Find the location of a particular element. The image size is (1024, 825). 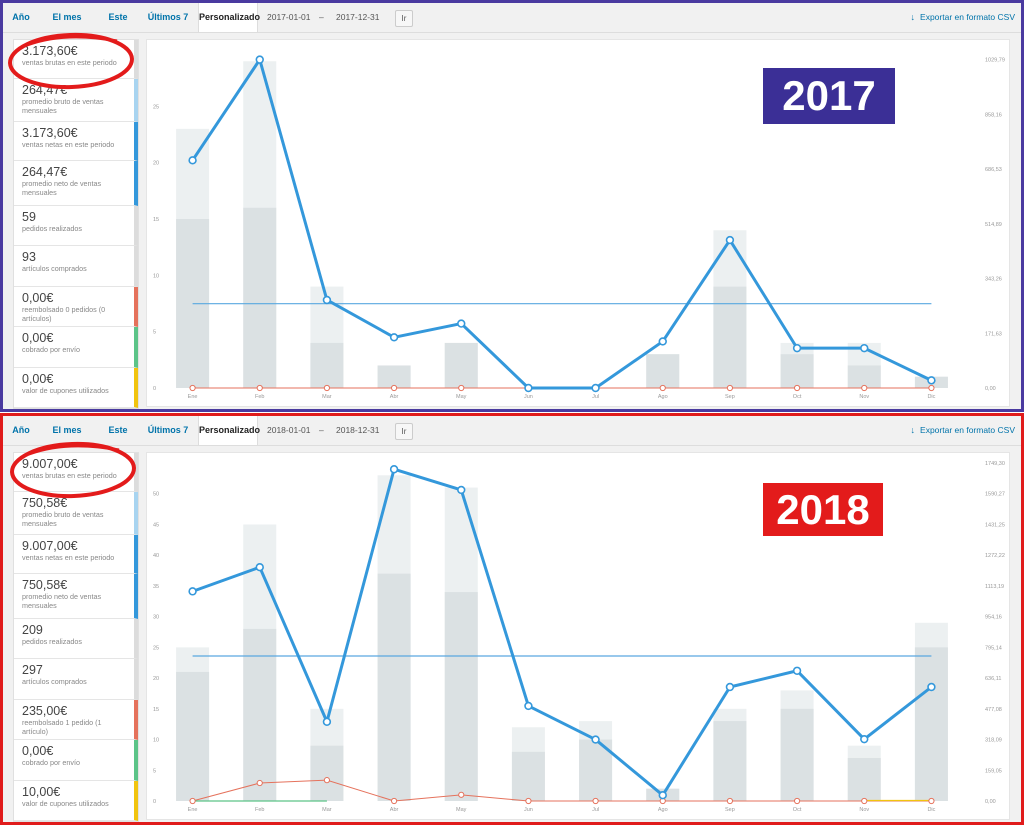

download-arrow-icon: ↓ is located at coordinates (913, 430).